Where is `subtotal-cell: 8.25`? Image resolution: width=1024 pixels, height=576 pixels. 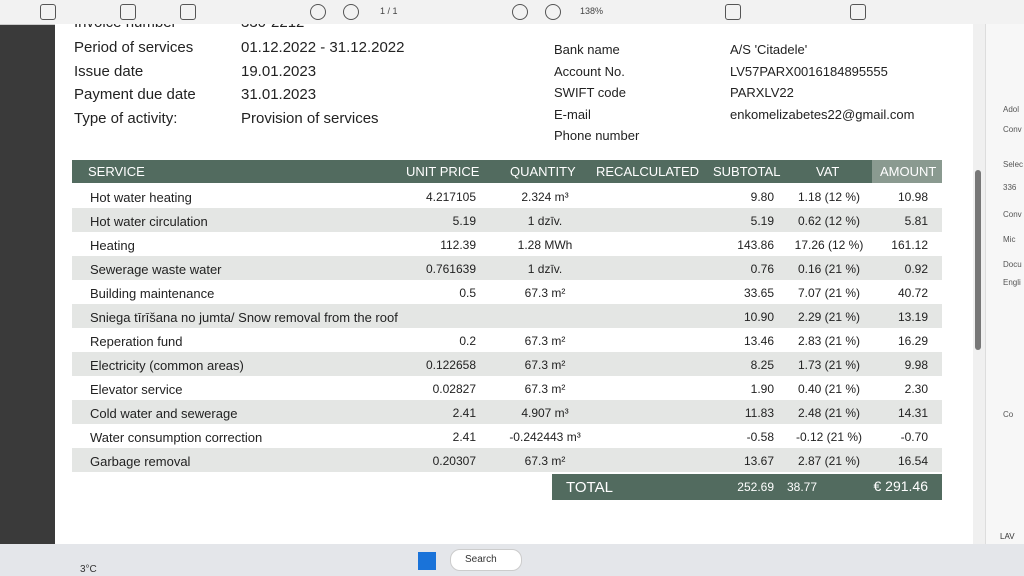 subtotal-cell: 8.25 is located at coordinates (762, 365).